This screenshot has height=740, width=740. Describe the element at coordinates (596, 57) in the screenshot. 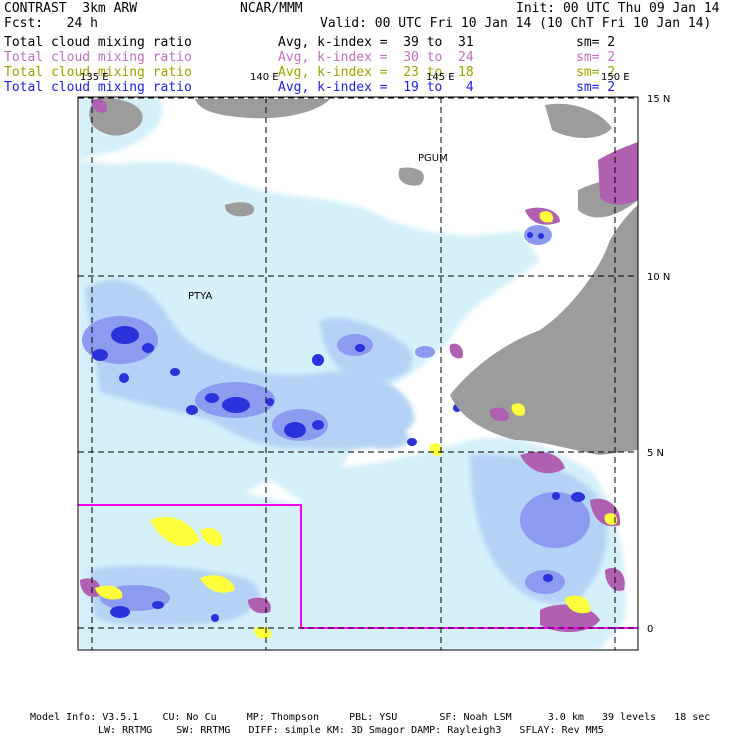

I see `legend-sm-2: sm= 2` at that location.